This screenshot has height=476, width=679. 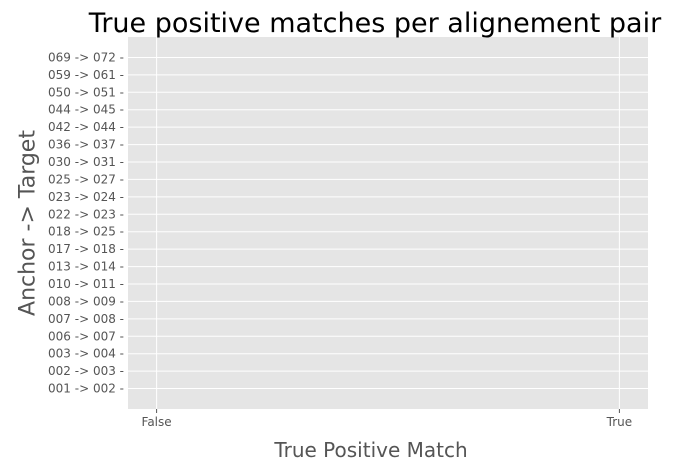 What do you see at coordinates (86, 92) in the screenshot?
I see `y-tick-label: 050 -> 051 -` at bounding box center [86, 92].